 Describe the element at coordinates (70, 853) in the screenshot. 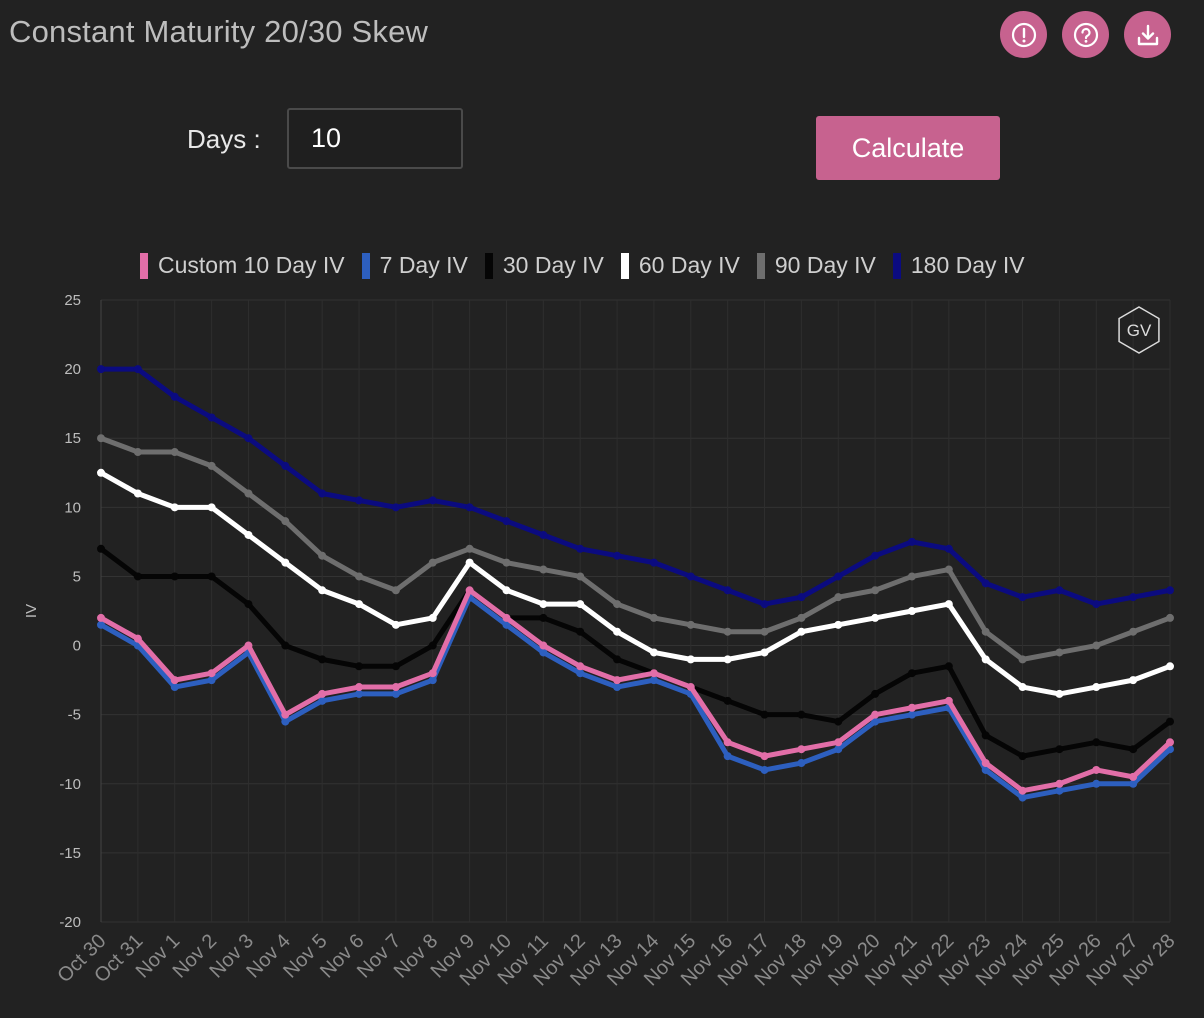

I see `y-tick-label: -15` at that location.